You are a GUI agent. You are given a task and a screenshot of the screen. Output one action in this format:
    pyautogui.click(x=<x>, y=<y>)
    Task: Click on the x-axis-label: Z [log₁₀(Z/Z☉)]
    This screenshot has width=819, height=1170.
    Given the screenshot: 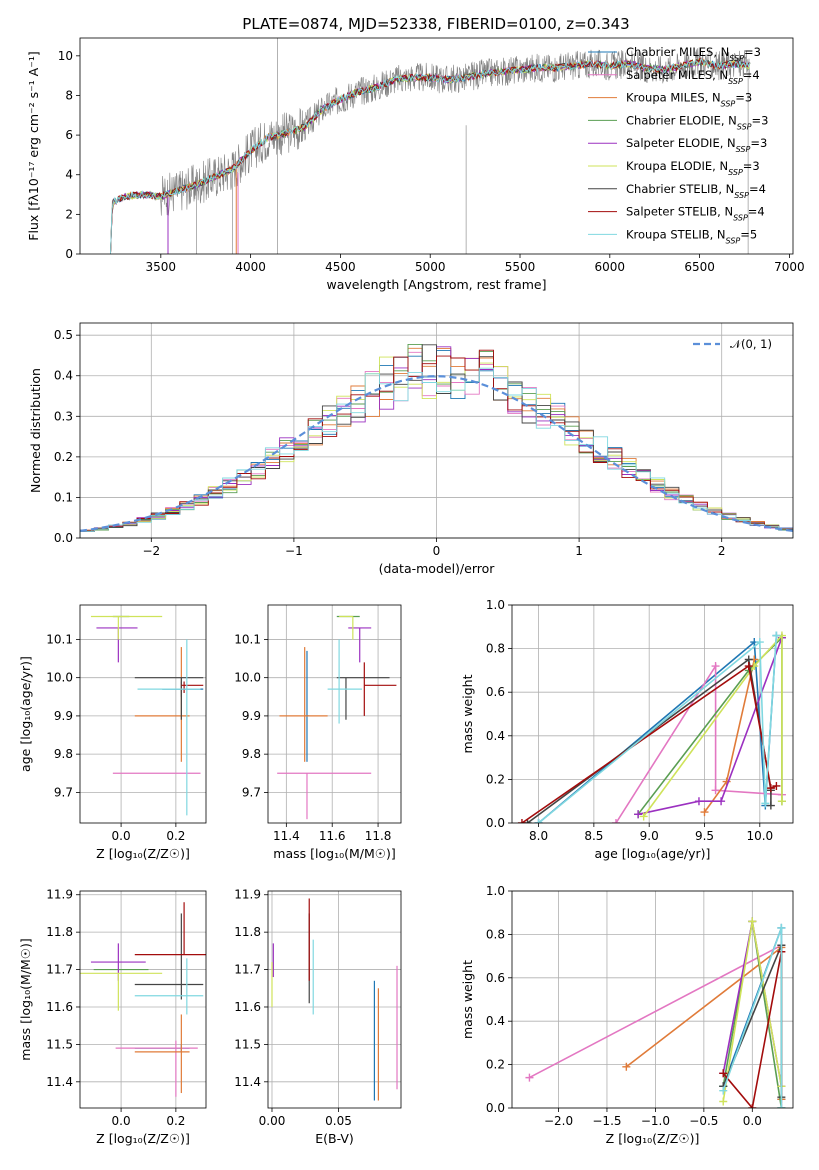 What is the action you would take?
    pyautogui.click(x=143, y=1138)
    